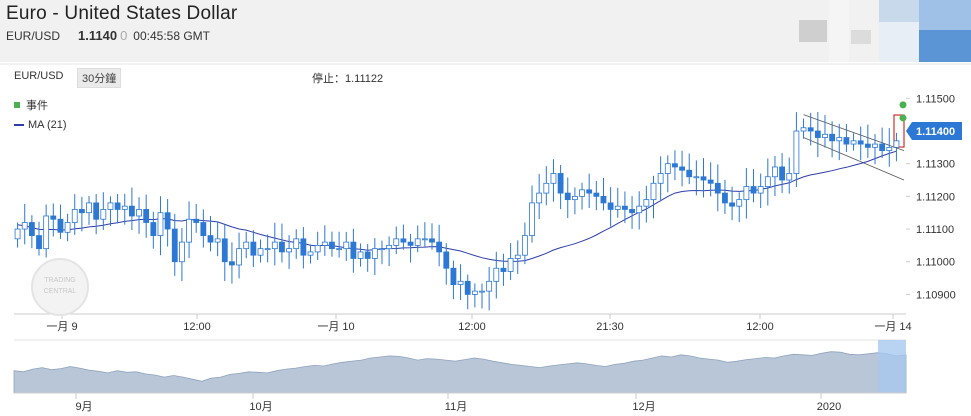 The width and height of the screenshot is (971, 416). Describe the element at coordinates (47, 125) in the screenshot. I see `legend-ma-label: MA (21)` at that location.